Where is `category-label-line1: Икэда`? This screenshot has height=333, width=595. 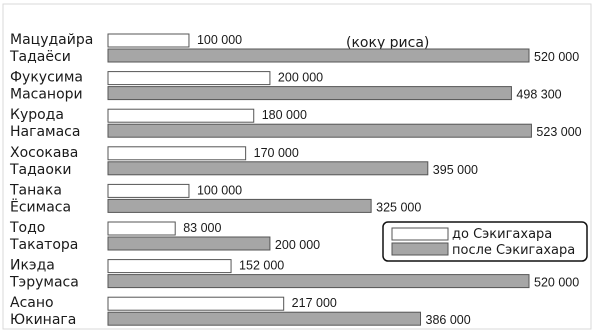
category-label-line1: Икэда is located at coordinates (32, 266).